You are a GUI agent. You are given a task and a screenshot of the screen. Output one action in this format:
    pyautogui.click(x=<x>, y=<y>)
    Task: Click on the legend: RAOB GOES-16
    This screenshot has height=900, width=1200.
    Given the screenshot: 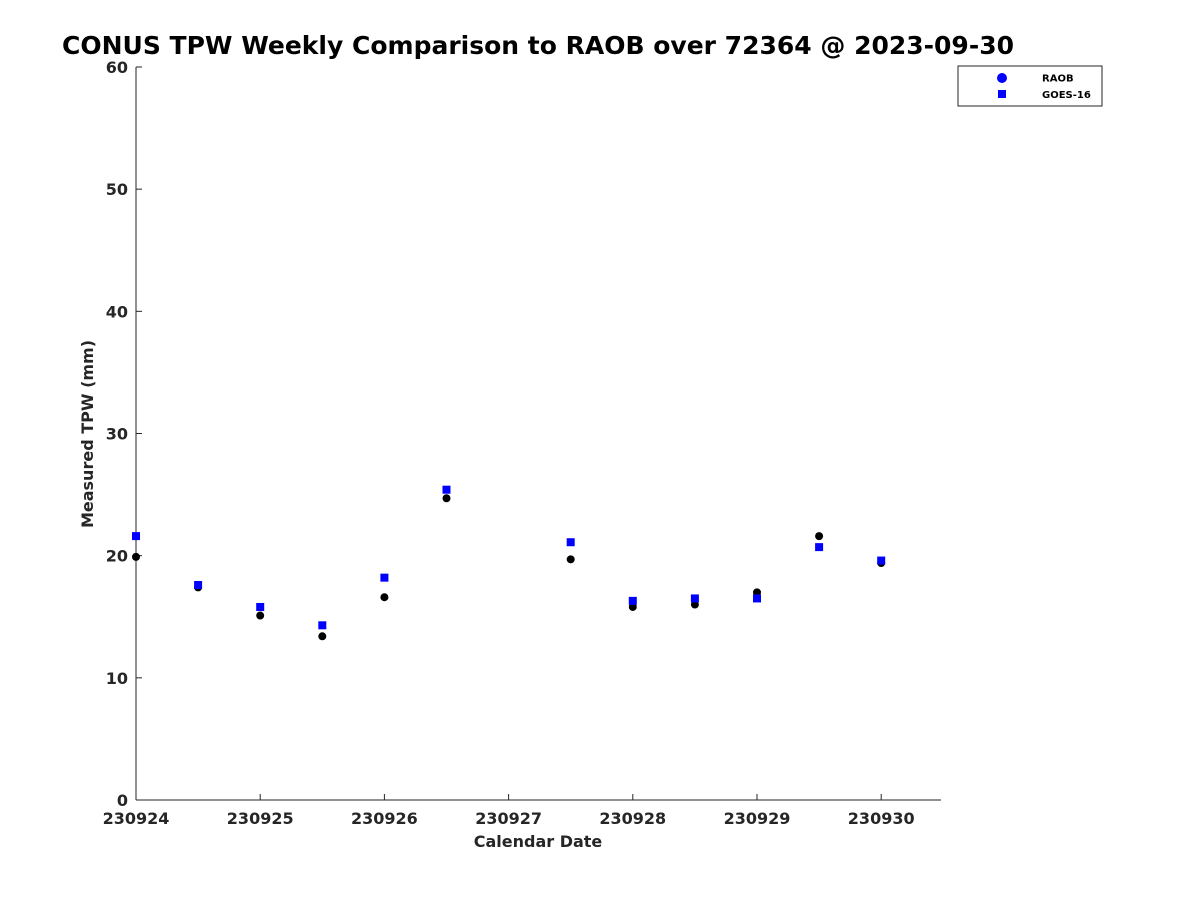 What is the action you would take?
    pyautogui.click(x=1030, y=86)
    